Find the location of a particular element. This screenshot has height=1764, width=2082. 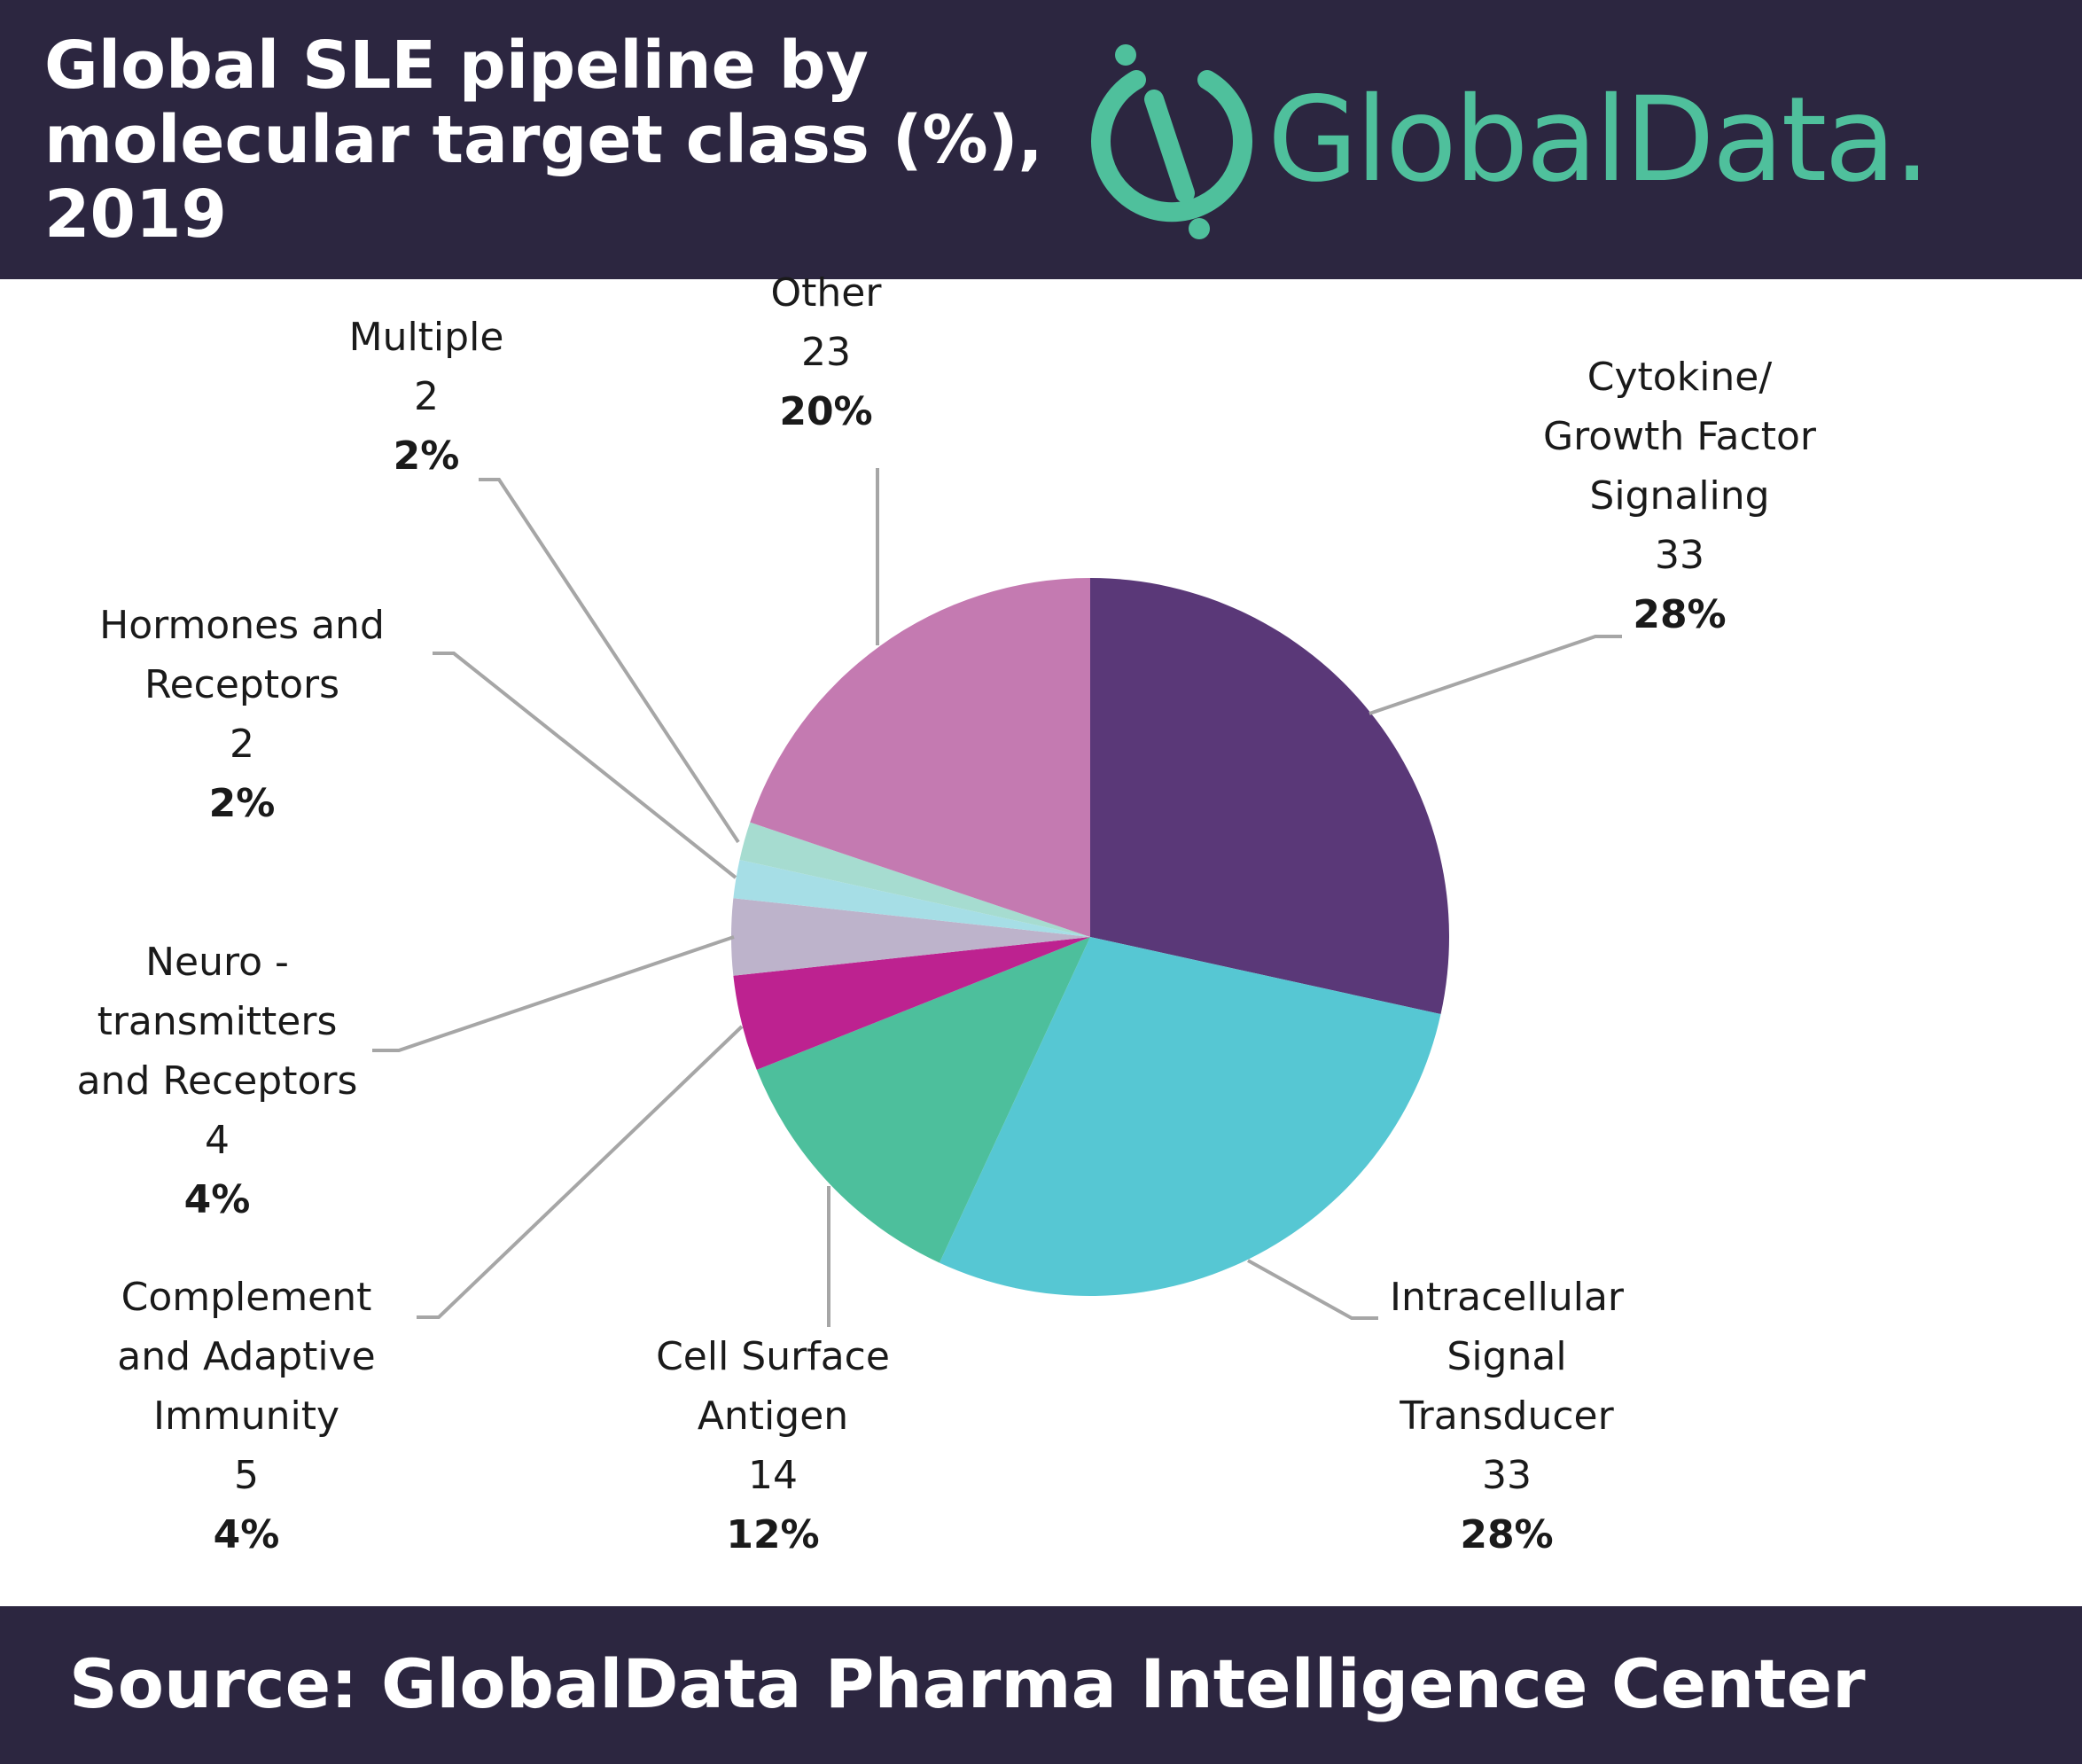

slice-label: Hormones and Receptors 2 2% is located at coordinates (242, 714).